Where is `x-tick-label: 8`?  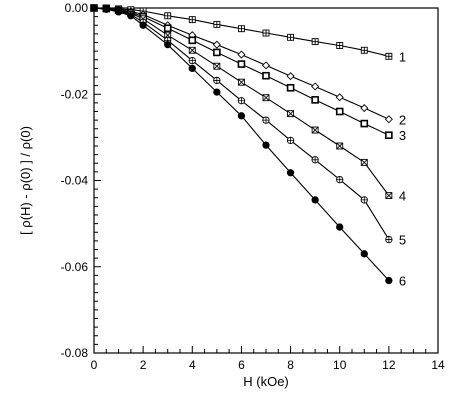
x-tick-label: 8 is located at coordinates (290, 365).